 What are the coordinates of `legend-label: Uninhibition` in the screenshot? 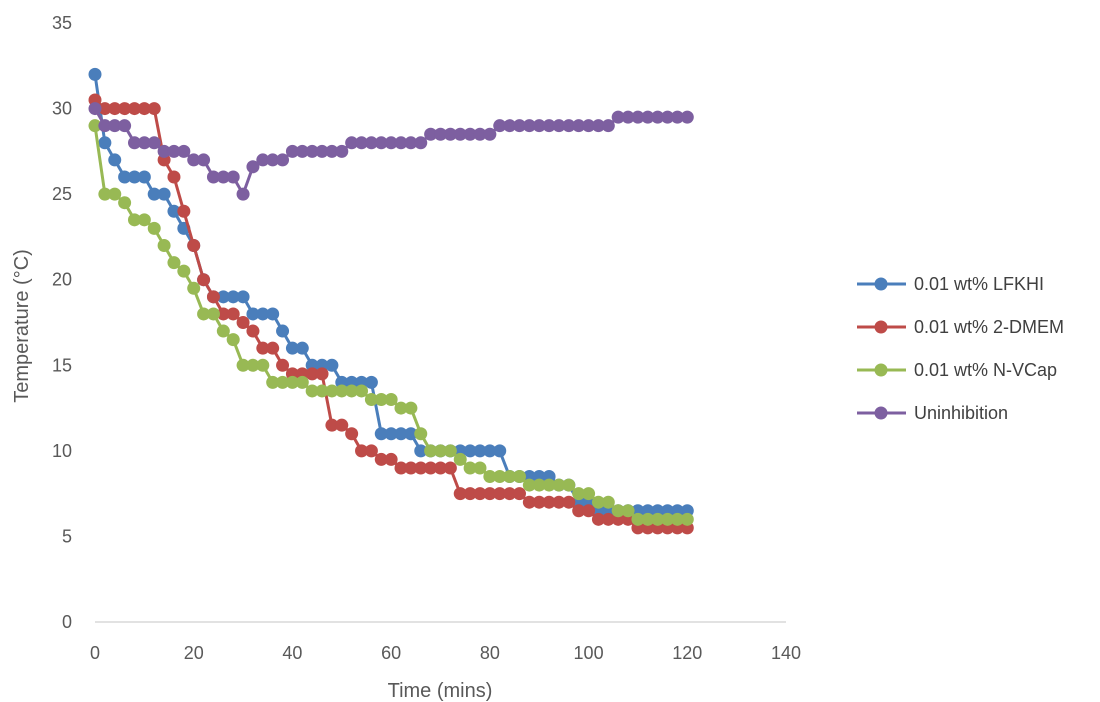 It's located at (961, 413).